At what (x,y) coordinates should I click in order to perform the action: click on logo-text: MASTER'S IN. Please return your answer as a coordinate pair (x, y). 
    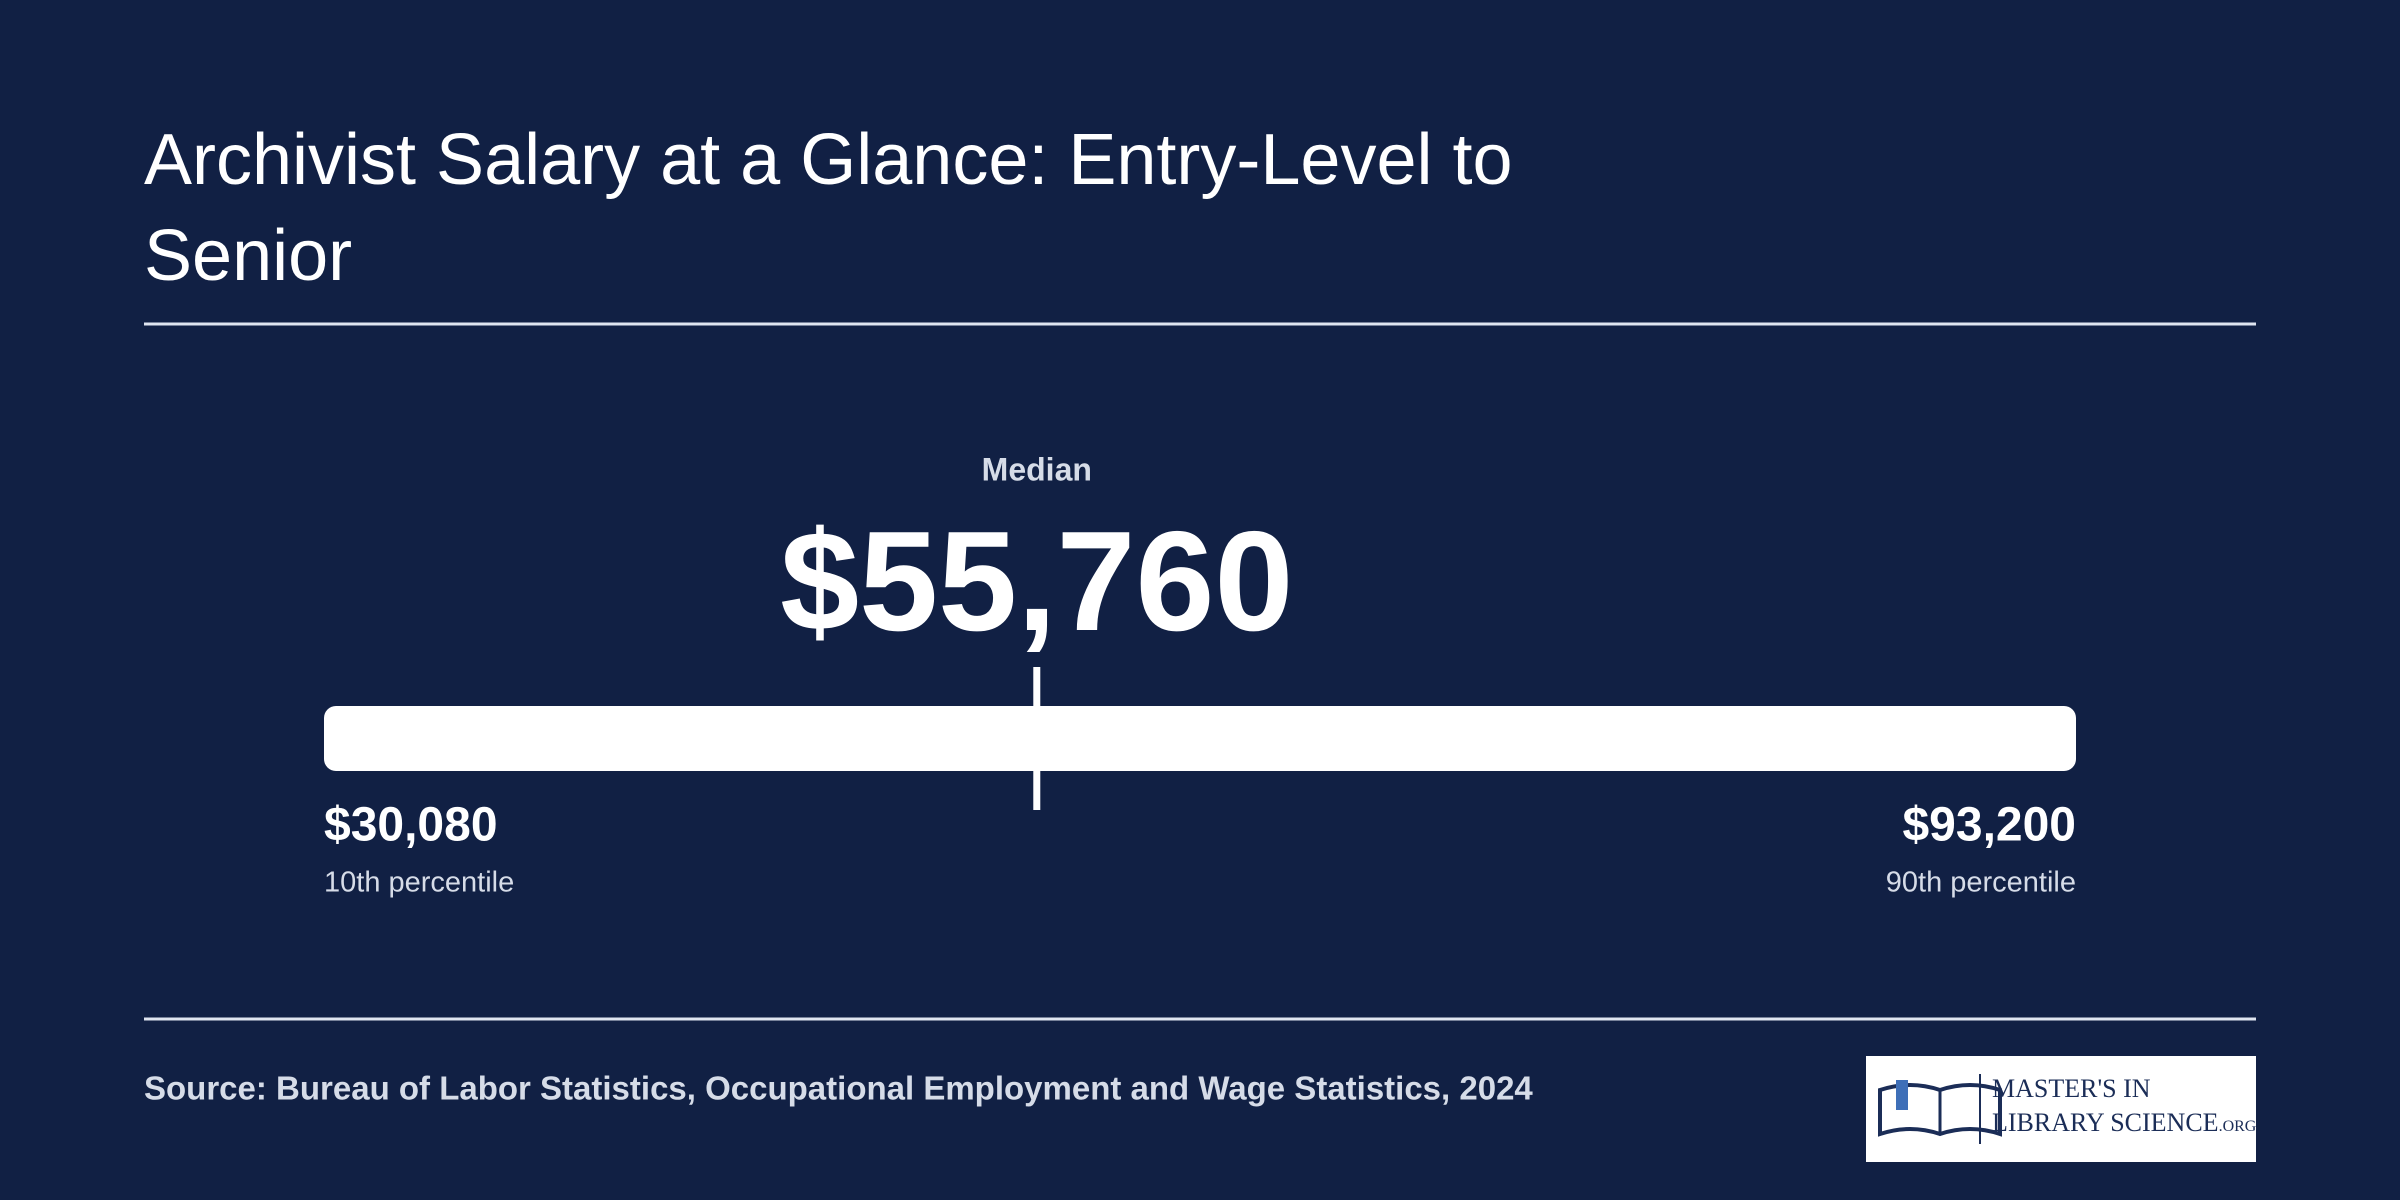
    Looking at the image, I should click on (2071, 1088).